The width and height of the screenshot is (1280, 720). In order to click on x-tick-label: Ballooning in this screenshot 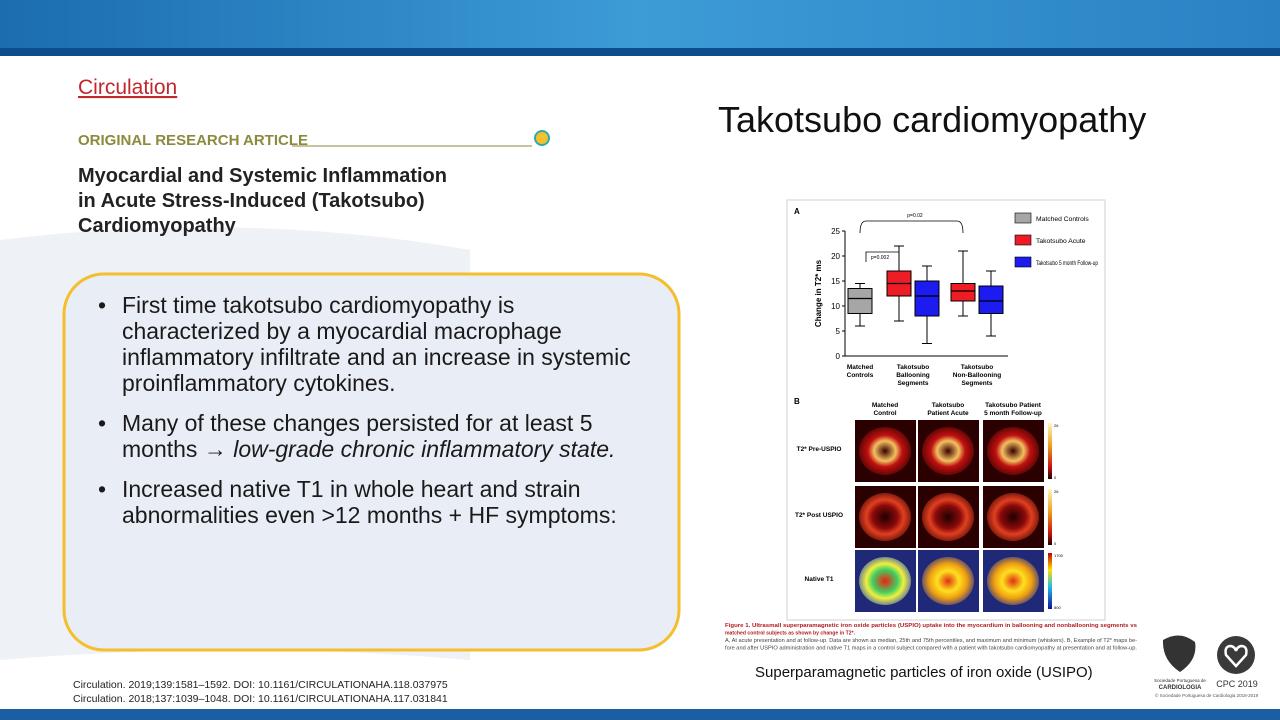, I will do `click(913, 375)`.